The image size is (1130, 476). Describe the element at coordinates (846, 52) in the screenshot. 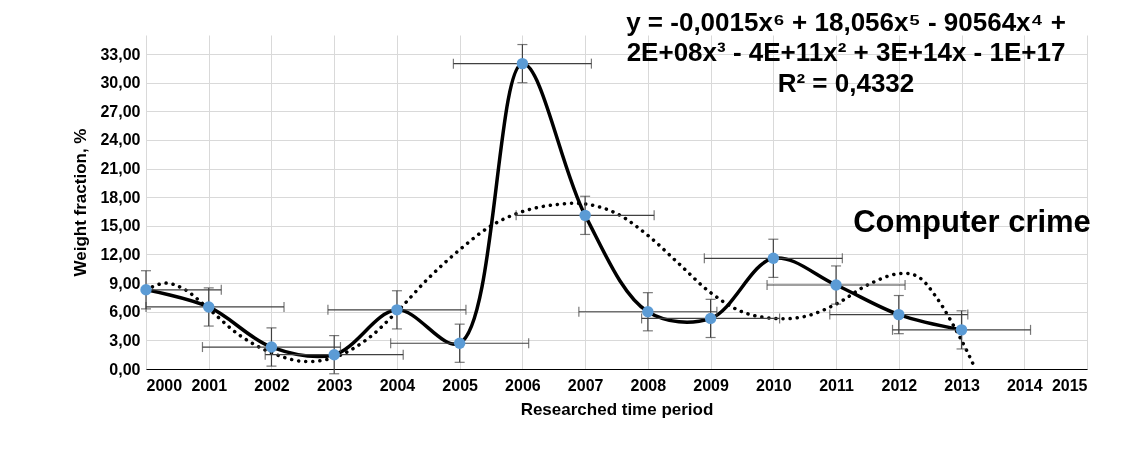

I see `annotation: 2E+08x³ - 4E+11x² + 3E+14x - 1E+17` at that location.